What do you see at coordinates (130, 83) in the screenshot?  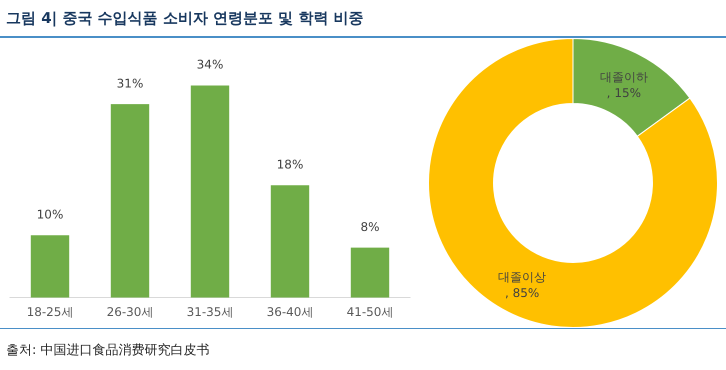 I see `data-label: 31%` at bounding box center [130, 83].